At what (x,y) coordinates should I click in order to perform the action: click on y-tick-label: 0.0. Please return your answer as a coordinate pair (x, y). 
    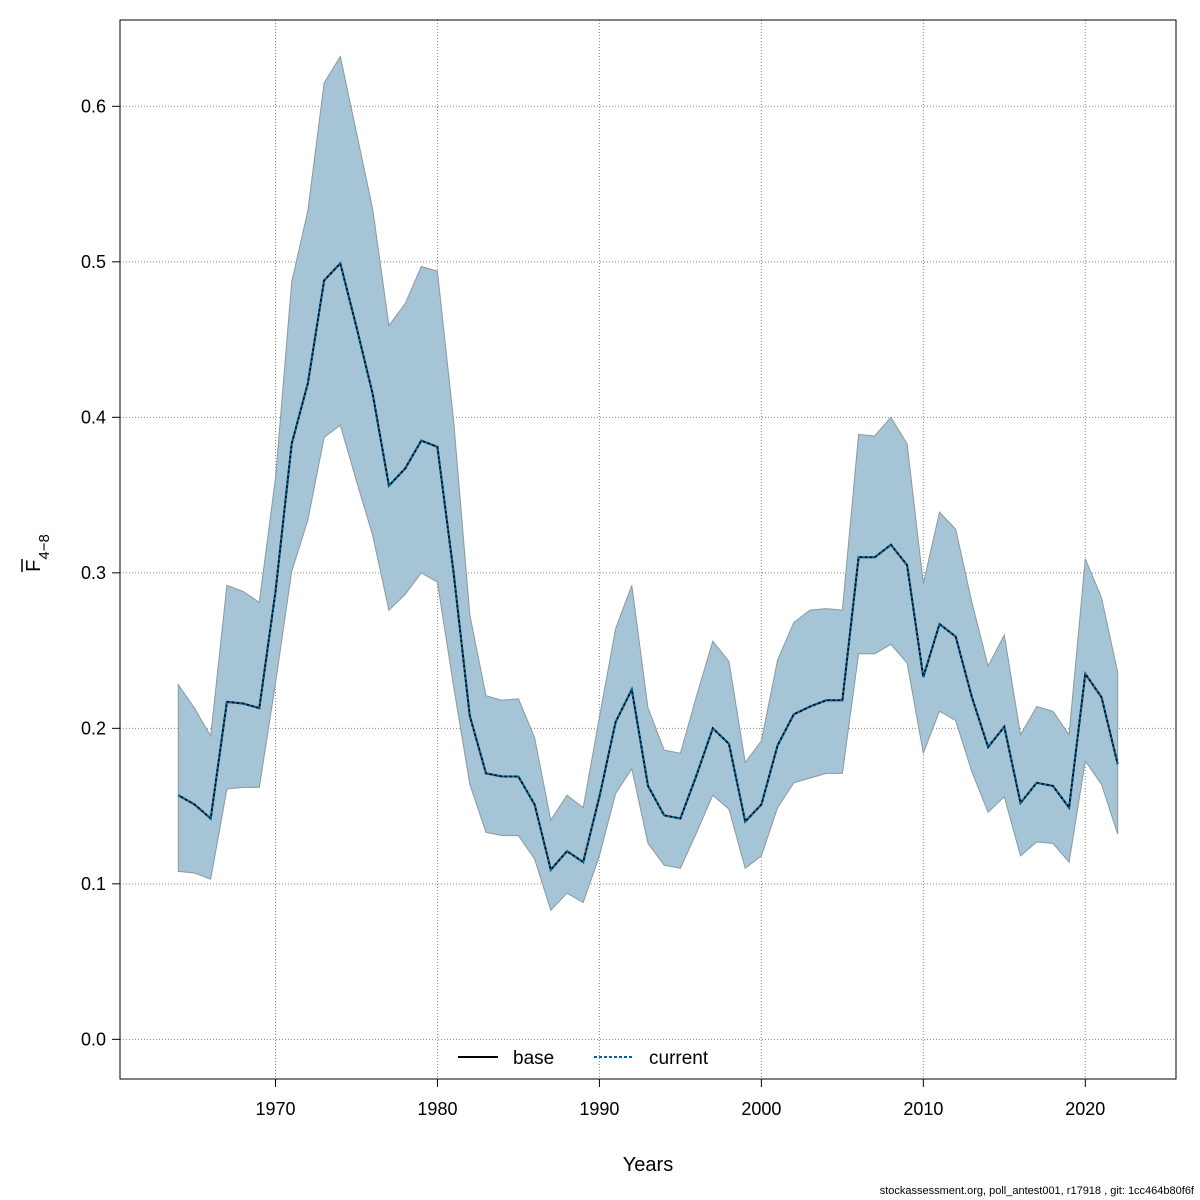
    Looking at the image, I should click on (93, 1039).